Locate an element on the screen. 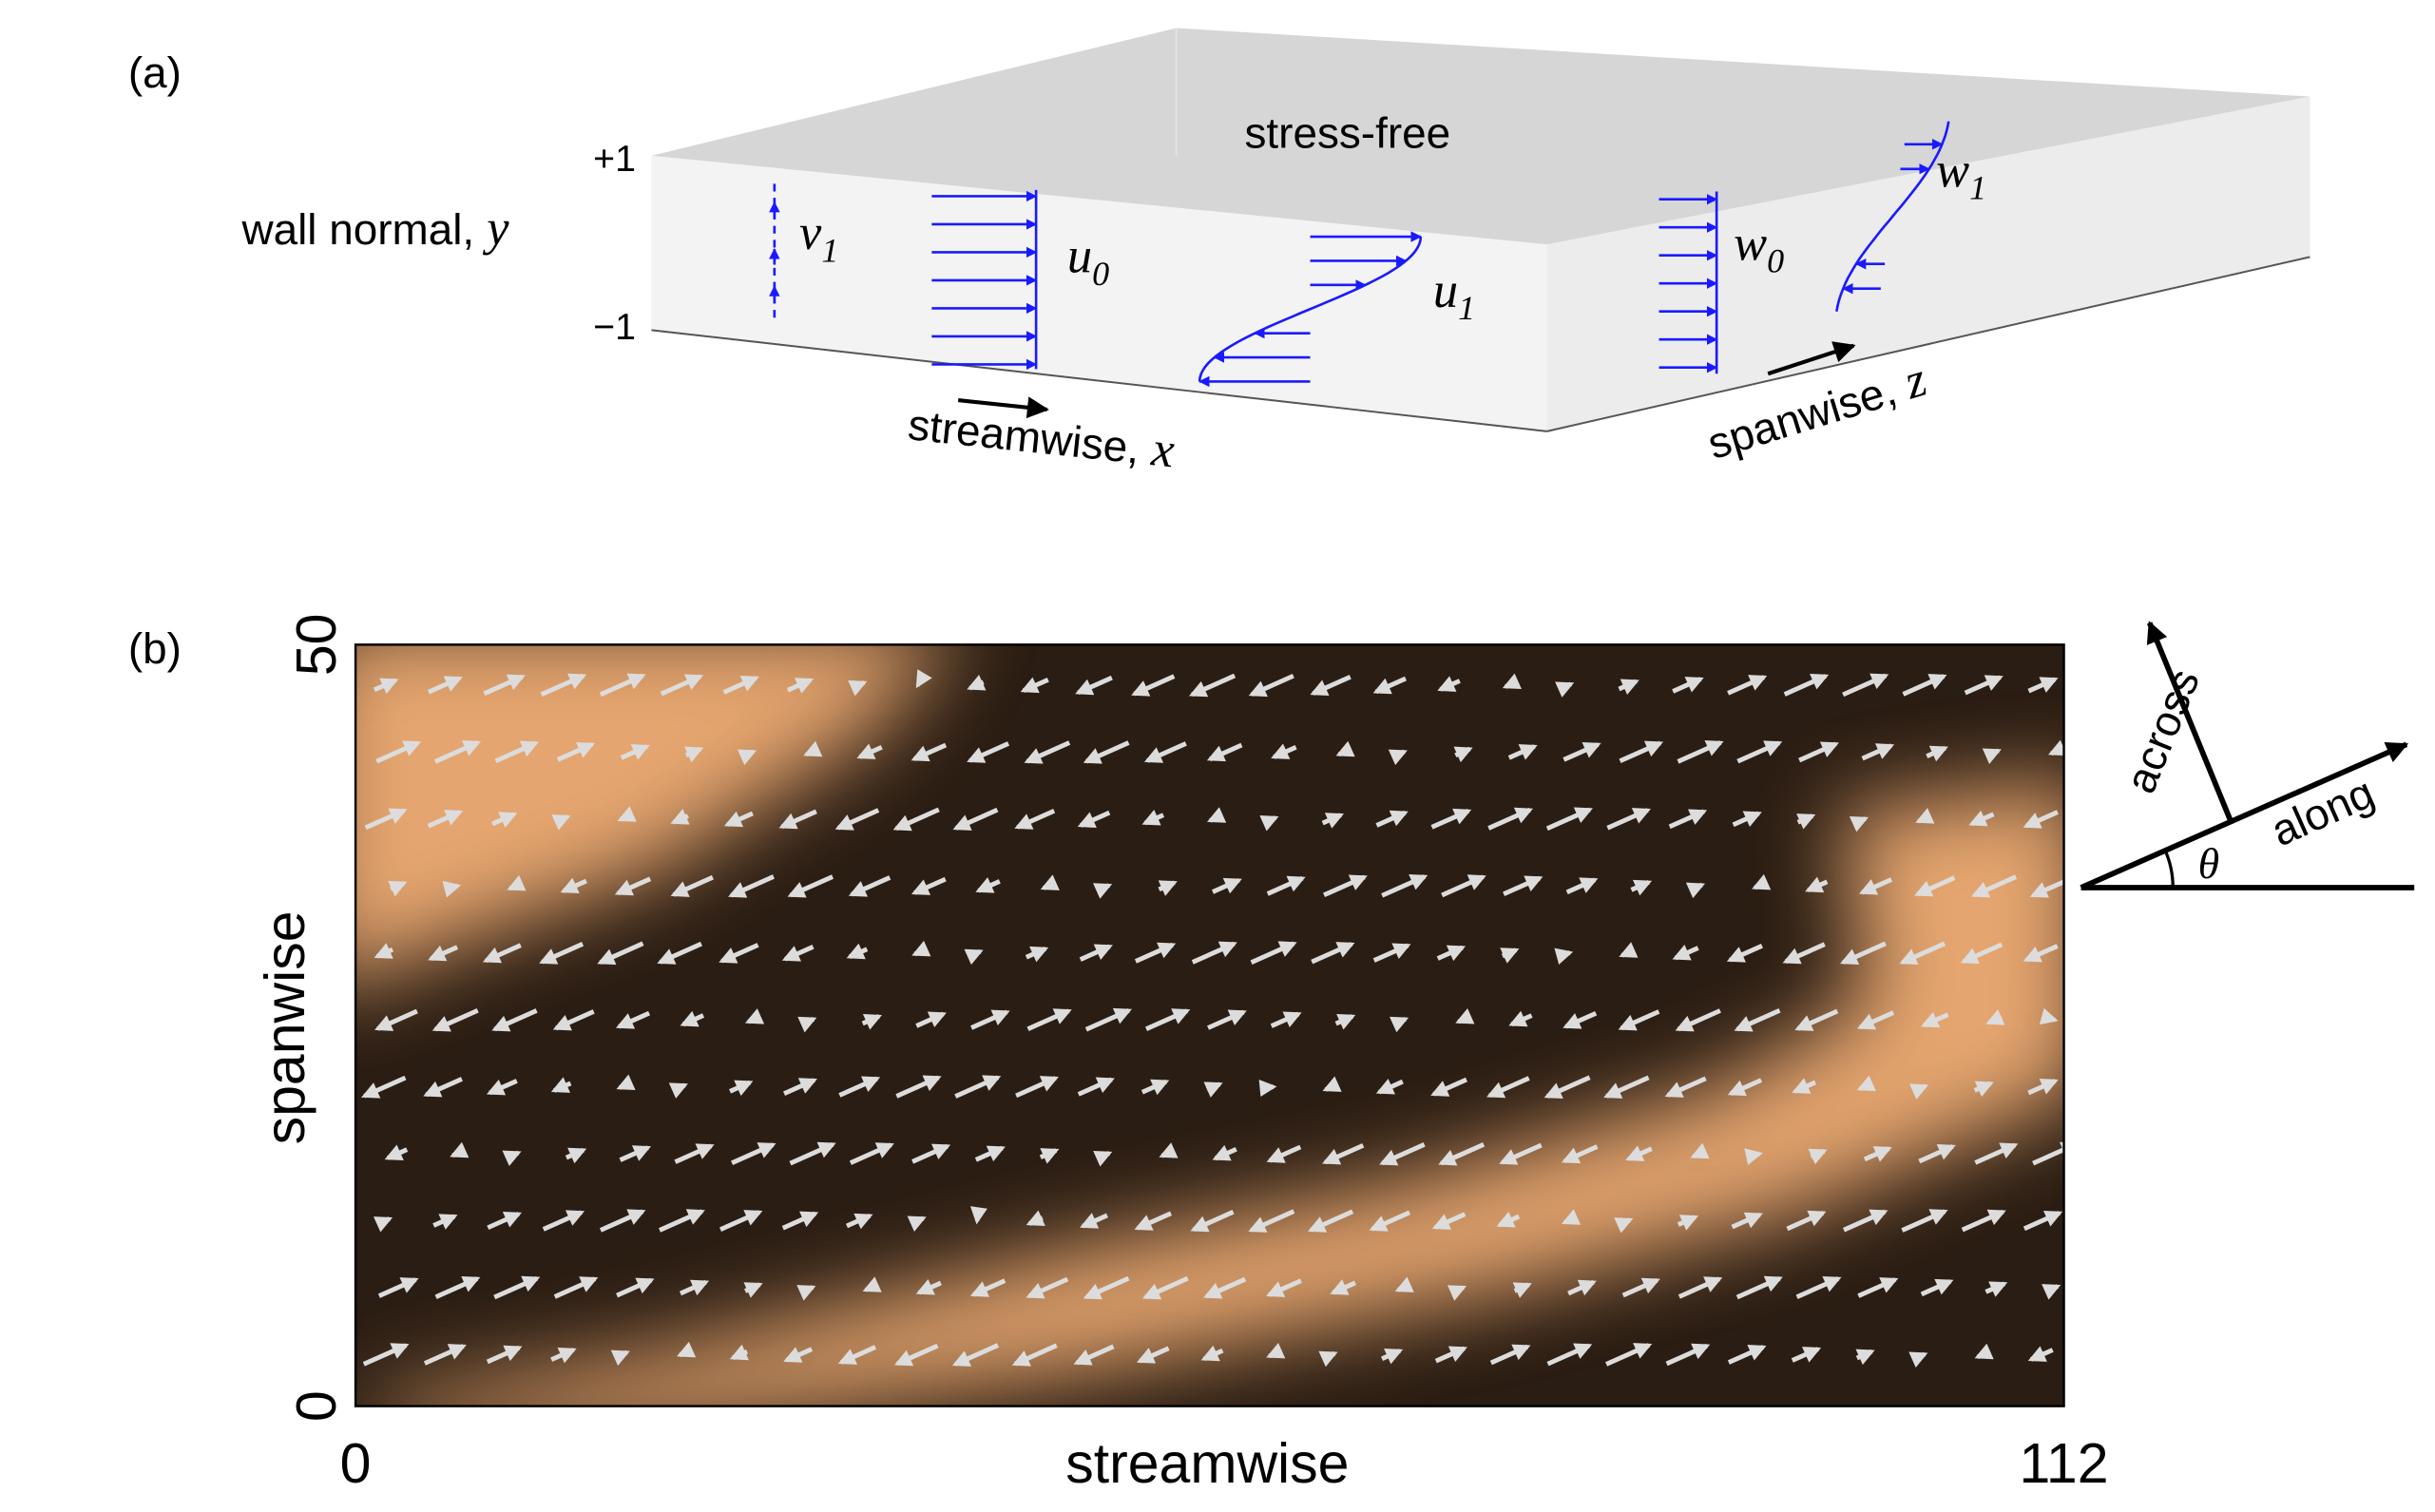  compass-along is located at coordinates (2244, 815).